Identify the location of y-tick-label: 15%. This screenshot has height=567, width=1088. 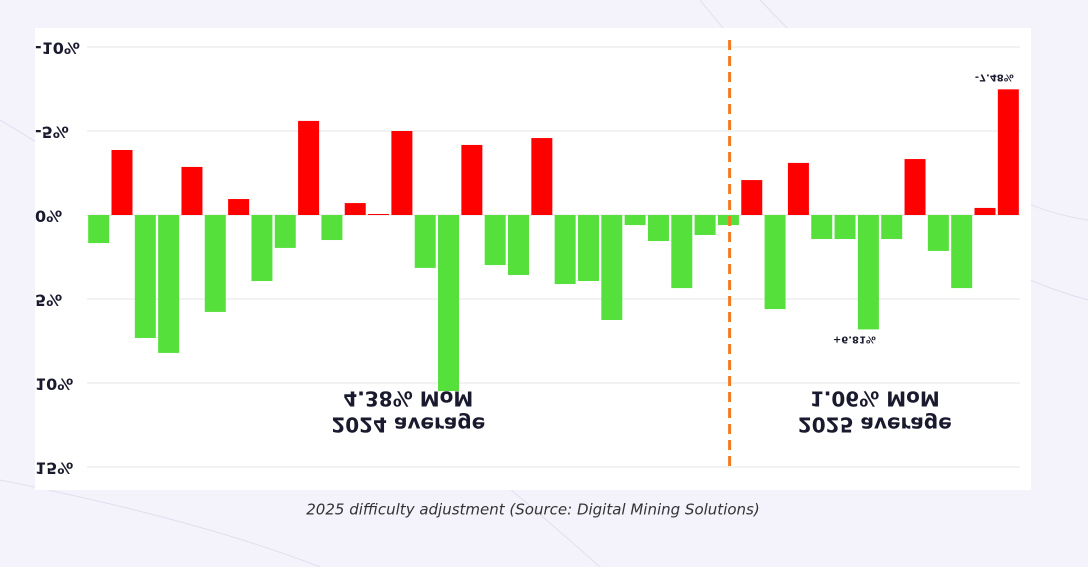
(54, 468).